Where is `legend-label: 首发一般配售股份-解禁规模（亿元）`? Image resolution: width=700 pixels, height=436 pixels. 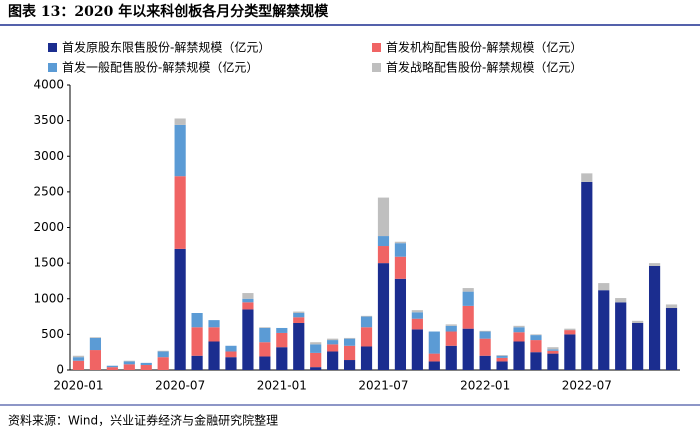
legend-label: 首发一般配售股份-解禁规模（亿元） is located at coordinates (160, 67).